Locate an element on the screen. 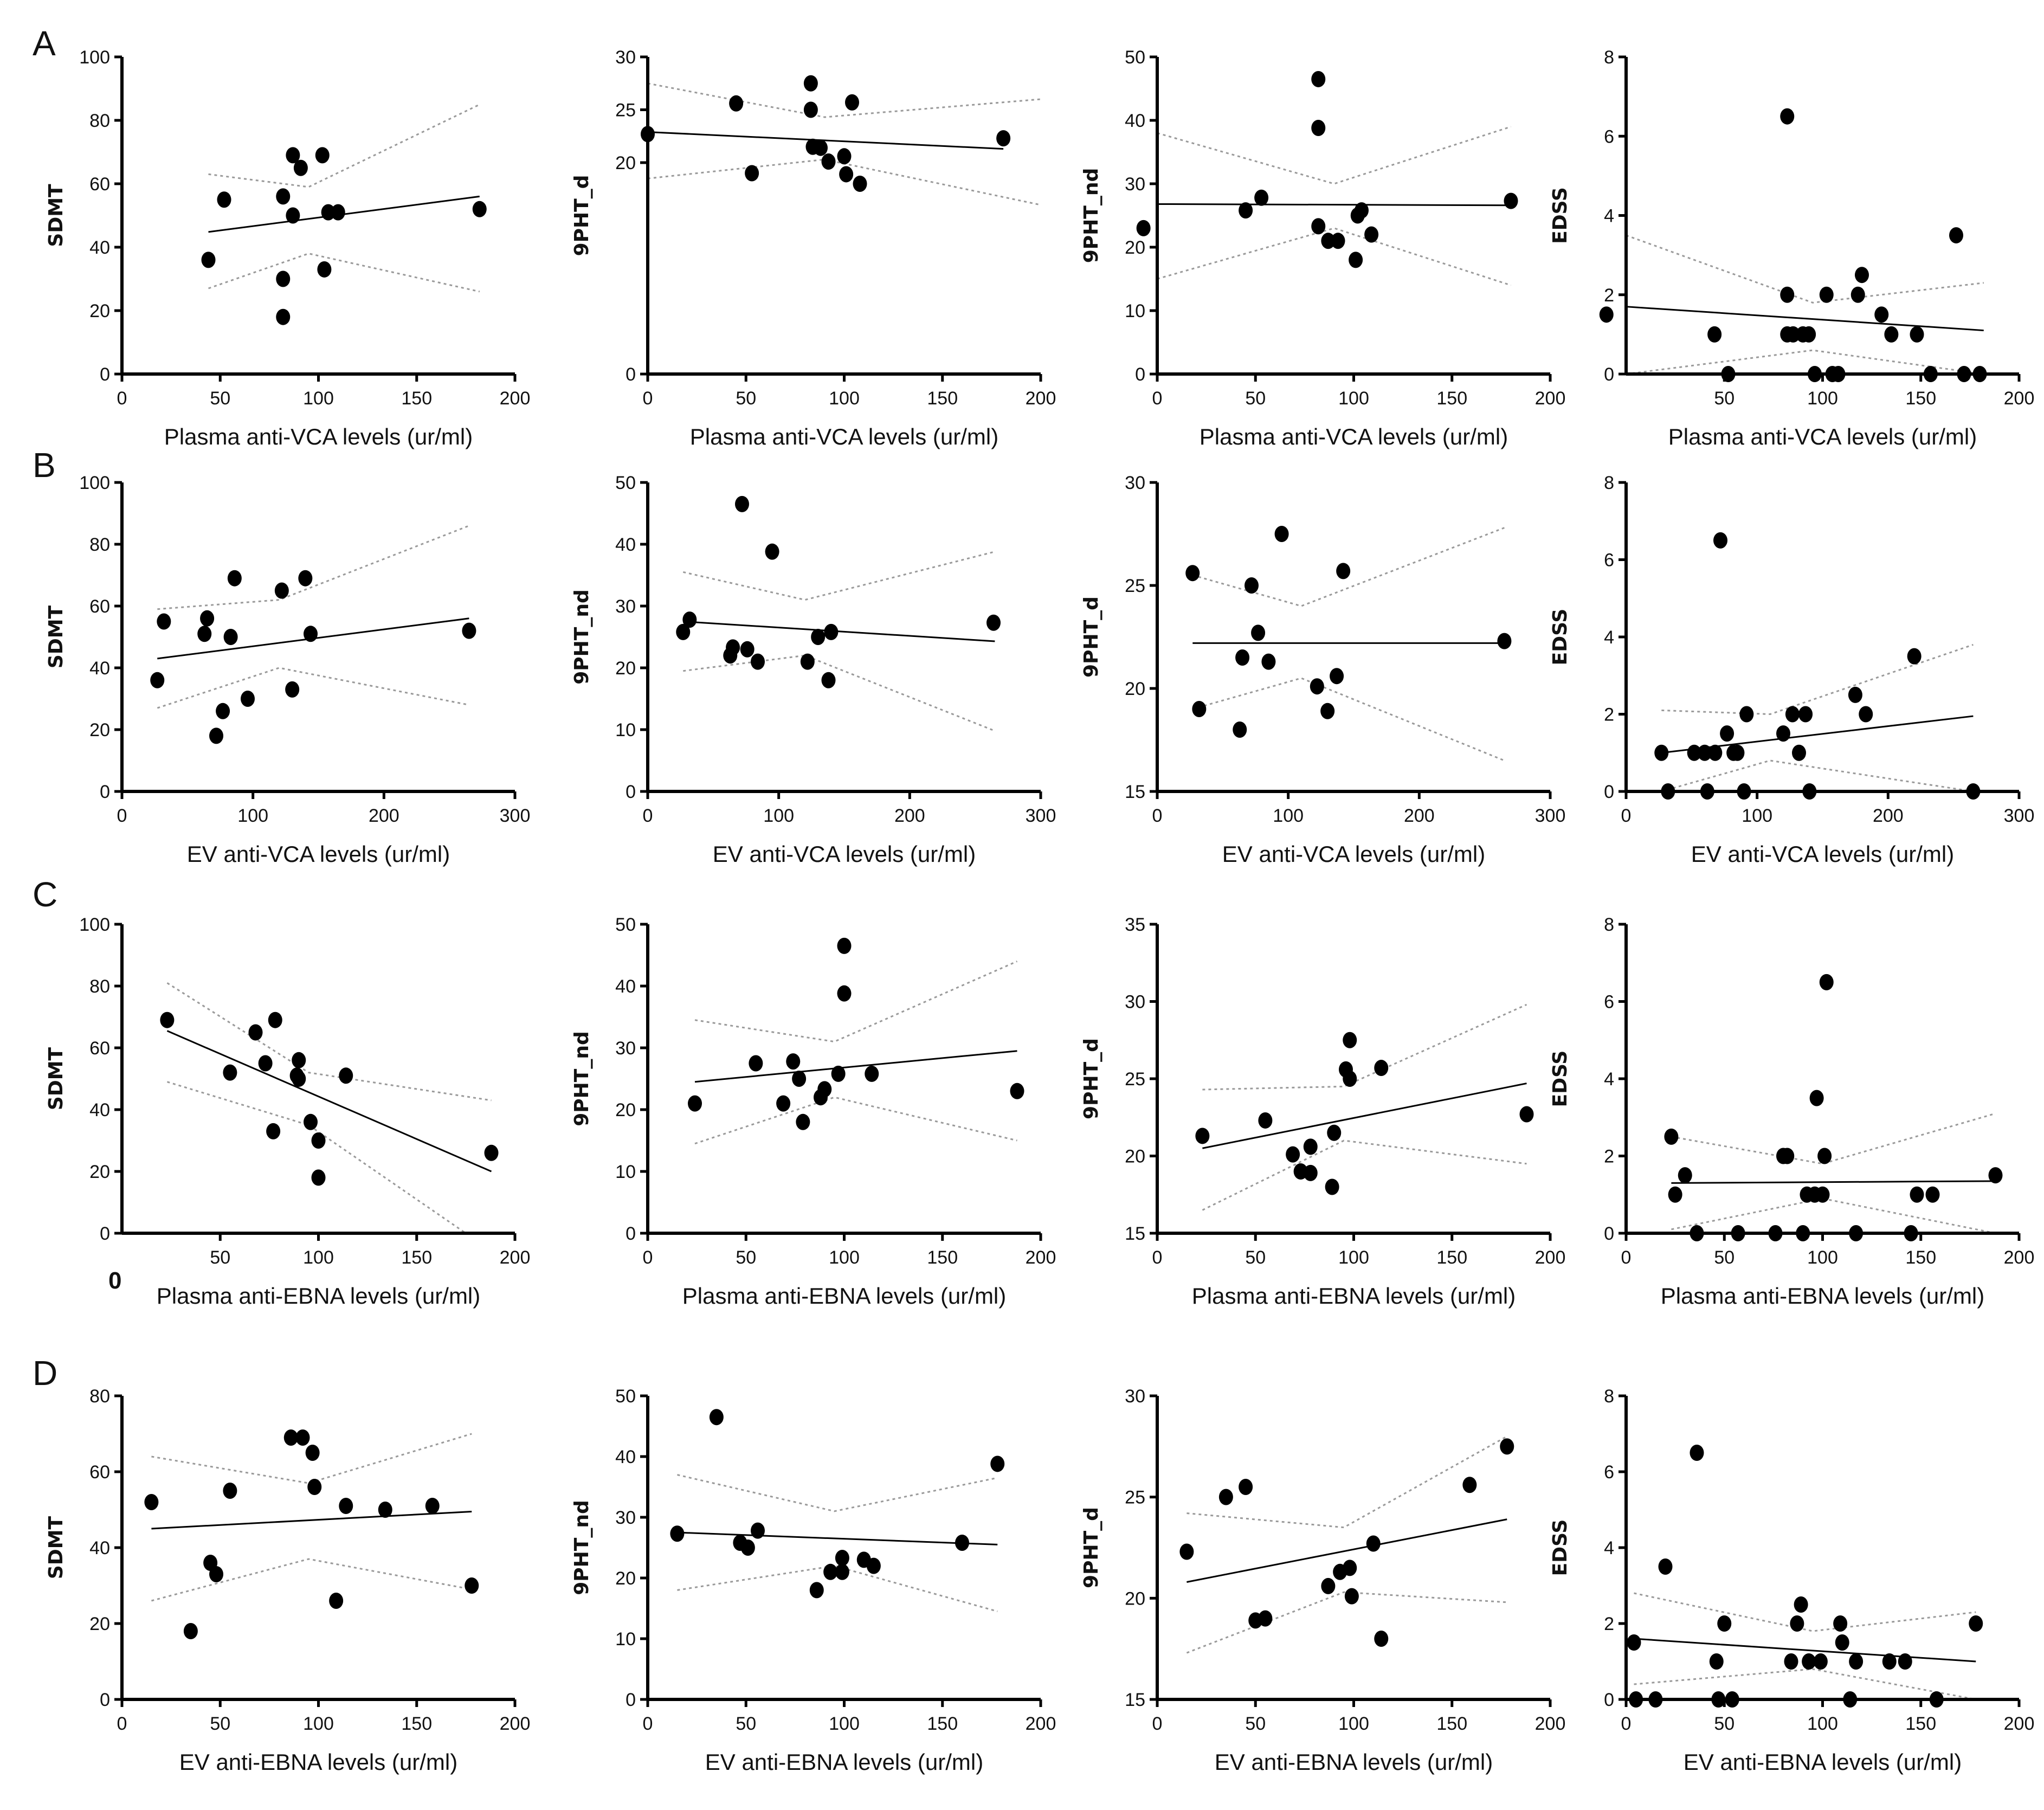 This screenshot has height=1810, width=2044. y-tick-label: 60 is located at coordinates (99, 1048).